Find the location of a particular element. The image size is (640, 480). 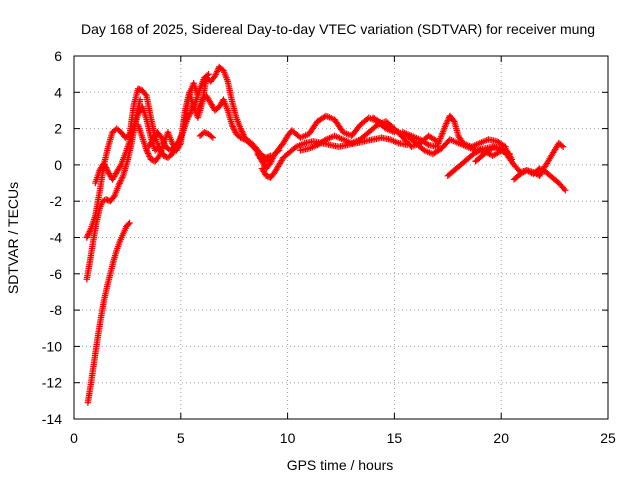

series-17-markers is located at coordinates (538, 161).